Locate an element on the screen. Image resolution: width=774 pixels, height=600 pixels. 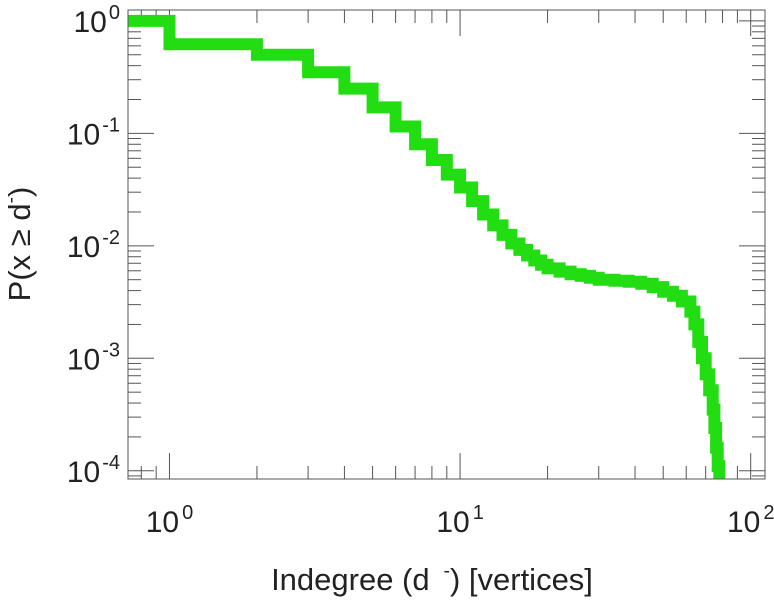
x-tick-label: 10 2 is located at coordinates (750, 520).